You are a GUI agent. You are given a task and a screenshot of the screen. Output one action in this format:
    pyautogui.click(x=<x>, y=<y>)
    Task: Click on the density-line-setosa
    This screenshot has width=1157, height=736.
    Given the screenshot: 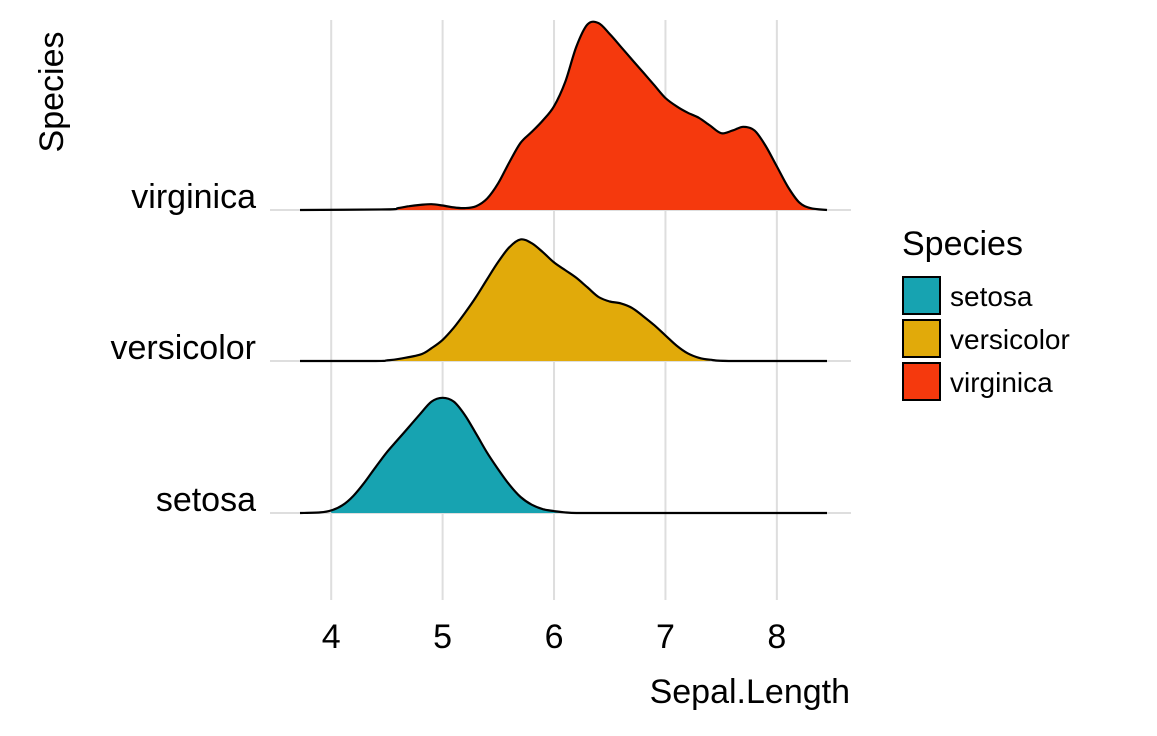 What is the action you would take?
    pyautogui.click(x=563, y=455)
    